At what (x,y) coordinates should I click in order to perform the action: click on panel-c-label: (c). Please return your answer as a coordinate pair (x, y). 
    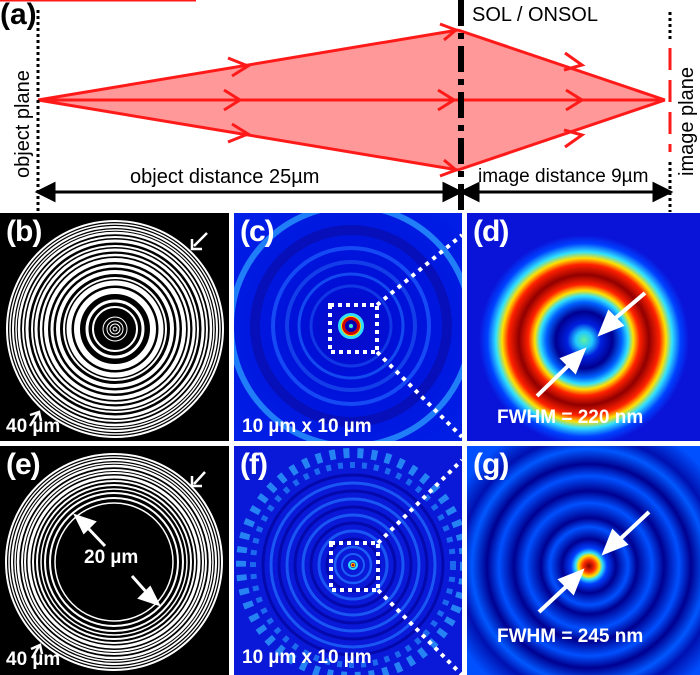
    Looking at the image, I should click on (257, 231).